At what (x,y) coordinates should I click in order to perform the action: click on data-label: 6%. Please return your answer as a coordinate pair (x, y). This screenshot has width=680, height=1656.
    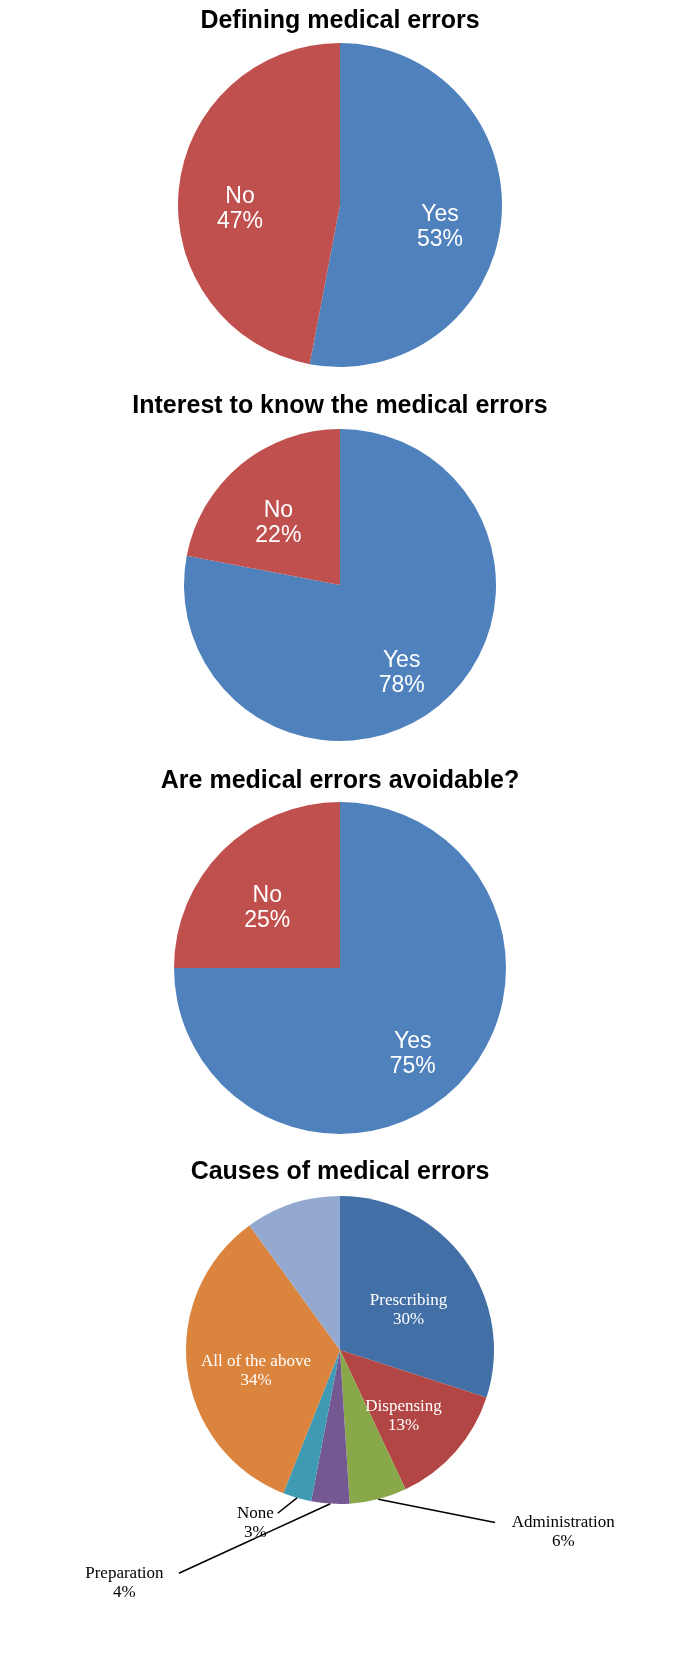
    Looking at the image, I should click on (563, 1541).